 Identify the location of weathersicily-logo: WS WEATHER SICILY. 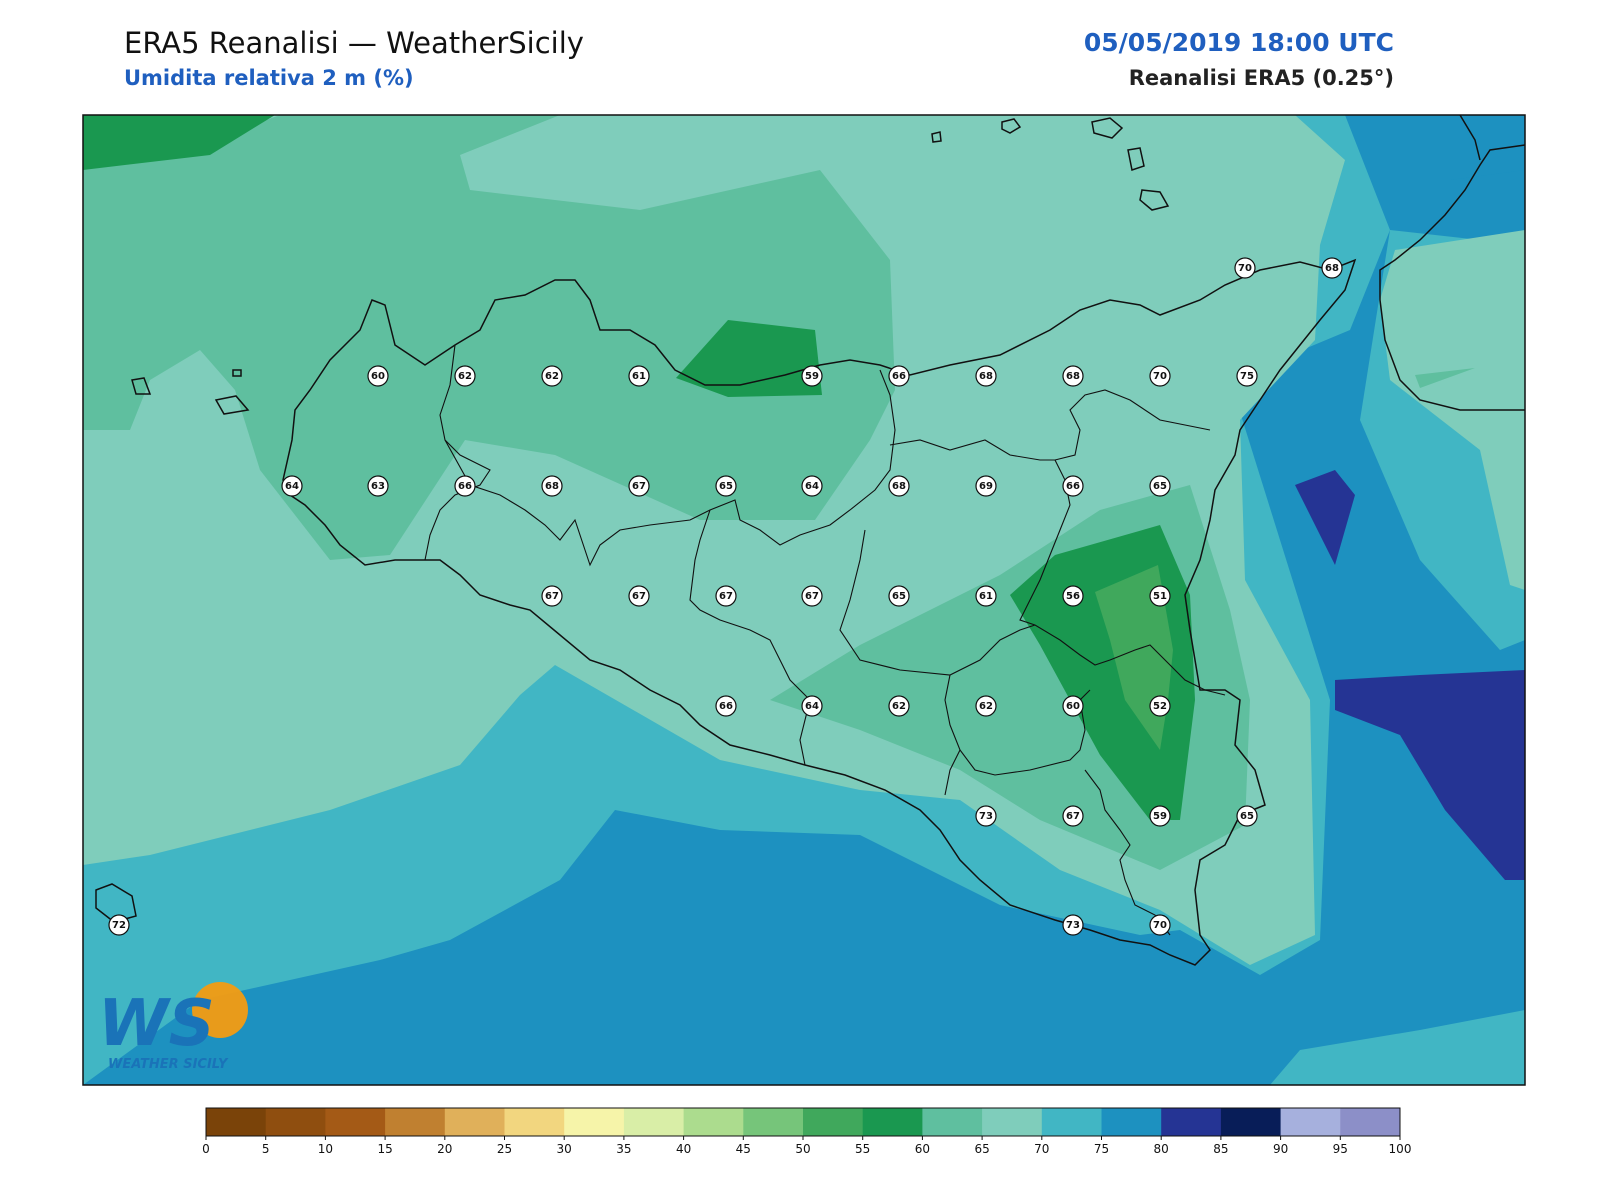
(173, 1027).